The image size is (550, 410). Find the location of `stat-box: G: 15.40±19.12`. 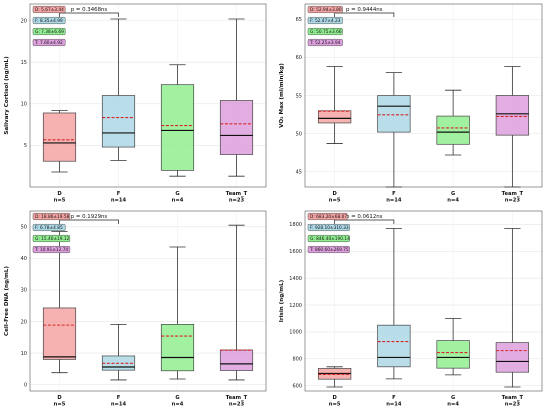

stat-box: G: 15.40±19.12 is located at coordinates (51, 238).